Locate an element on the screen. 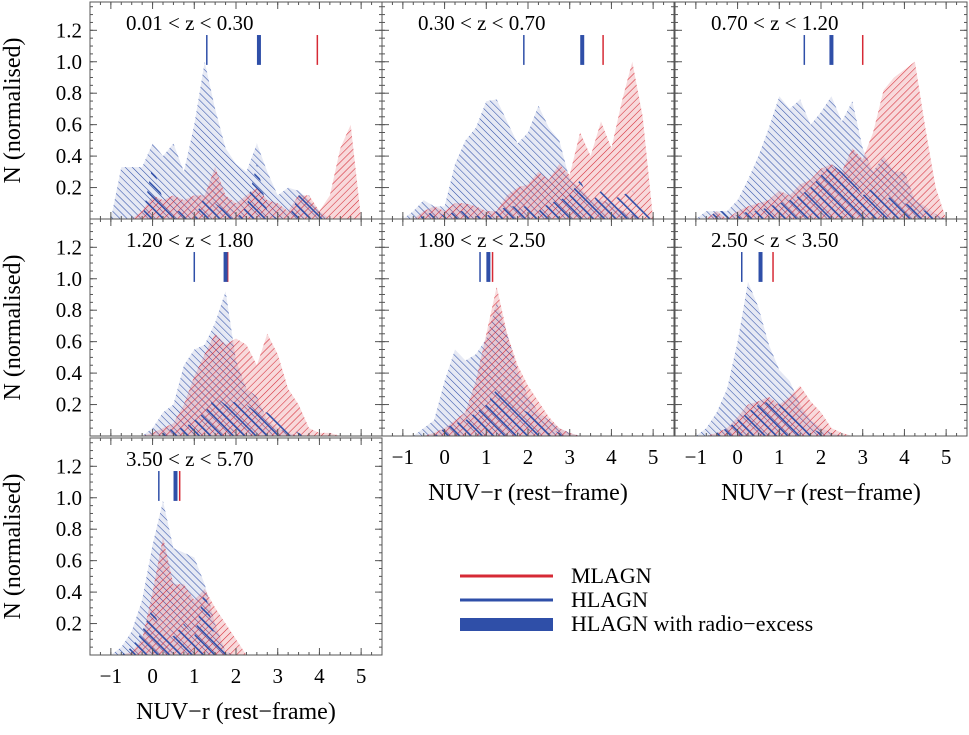 The width and height of the screenshot is (969, 735). panel-2: 0.30 < z < 0.70 is located at coordinates (528, 110).